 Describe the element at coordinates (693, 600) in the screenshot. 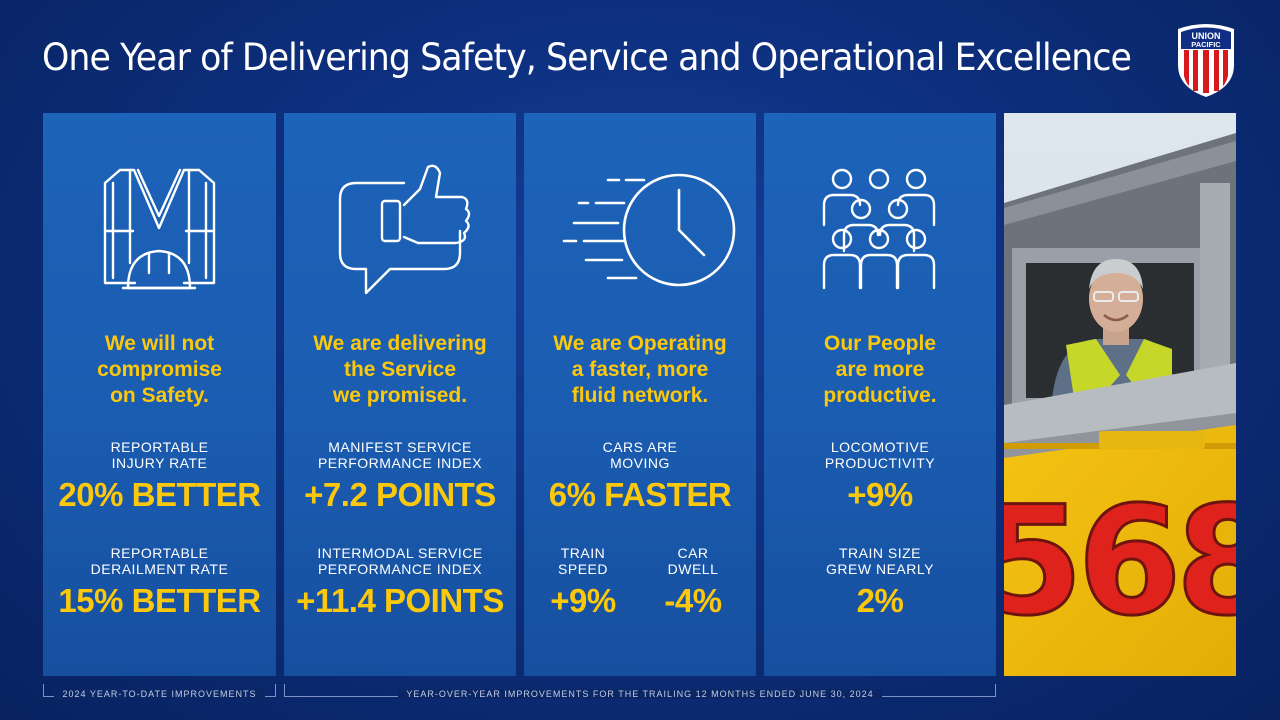

I see `metric-value-car-dwell: -4%` at that location.